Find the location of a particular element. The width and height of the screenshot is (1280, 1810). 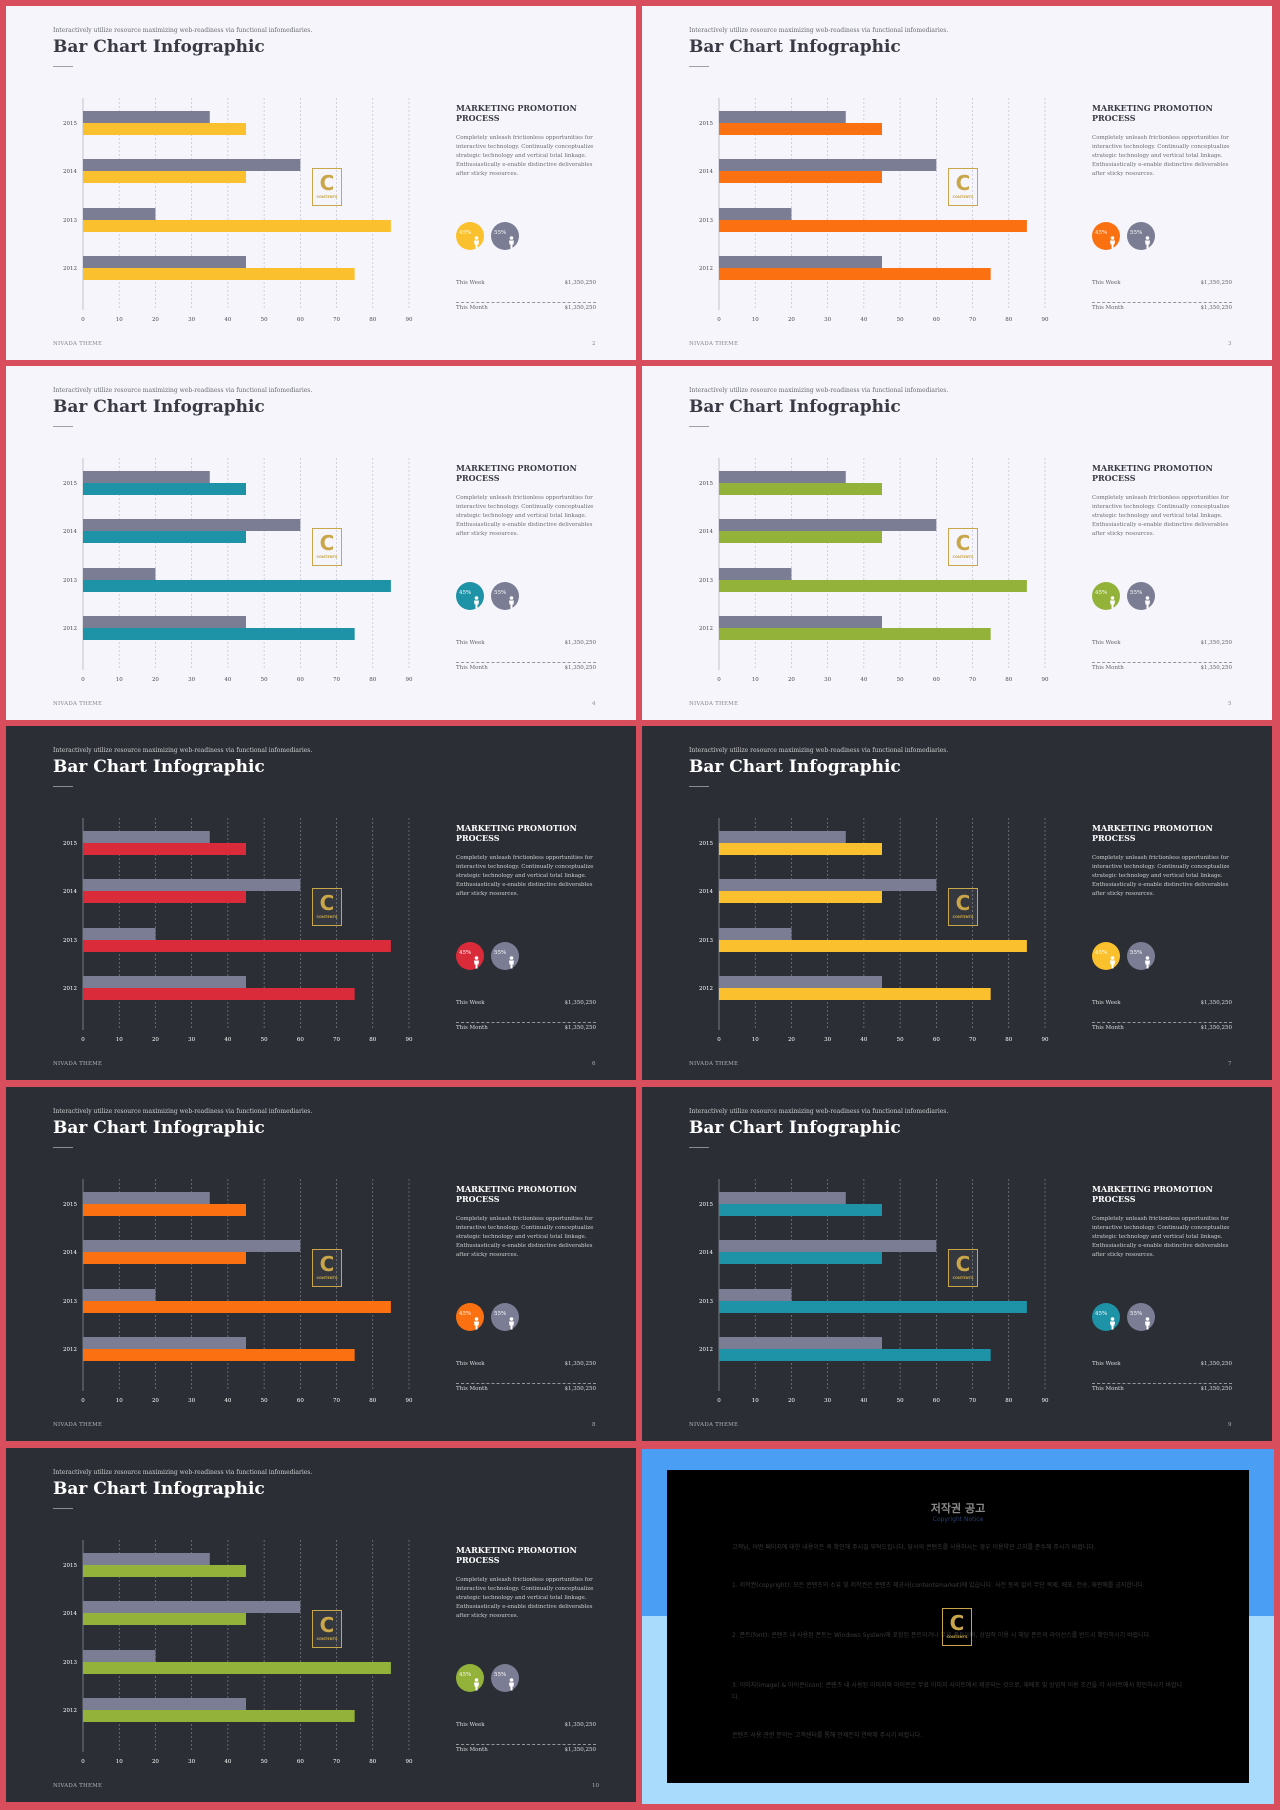

y-category-label: 2015 is located at coordinates (706, 124).